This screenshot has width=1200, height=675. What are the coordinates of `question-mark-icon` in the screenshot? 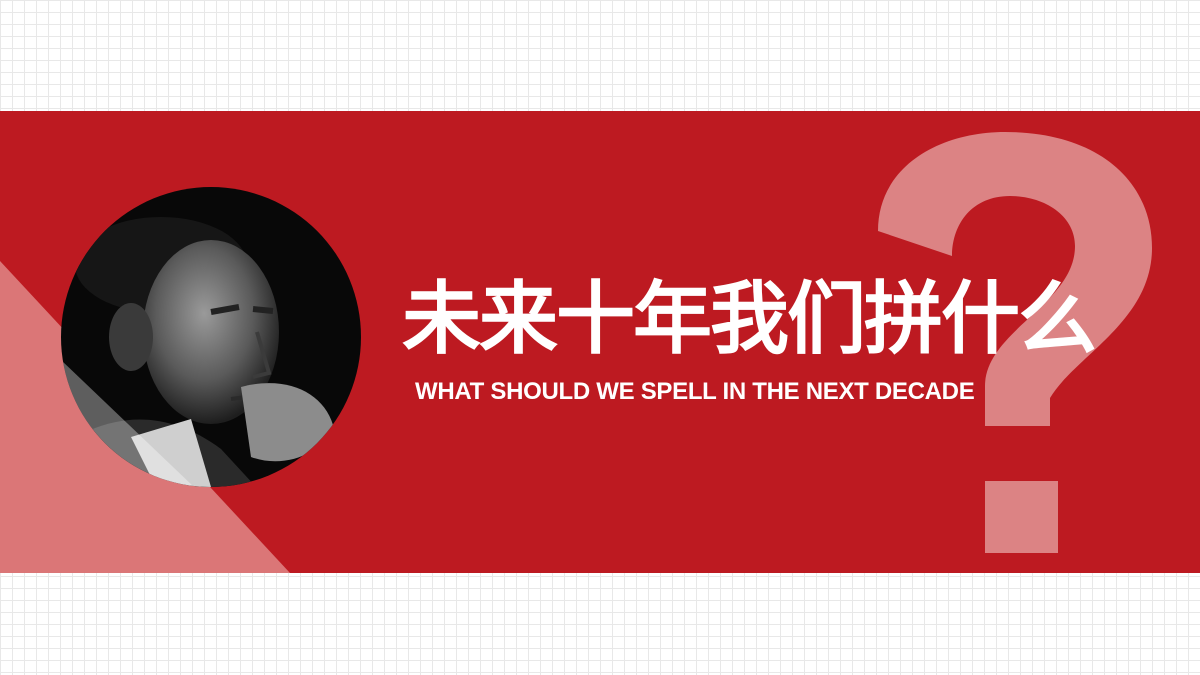 It's located at (1015, 342).